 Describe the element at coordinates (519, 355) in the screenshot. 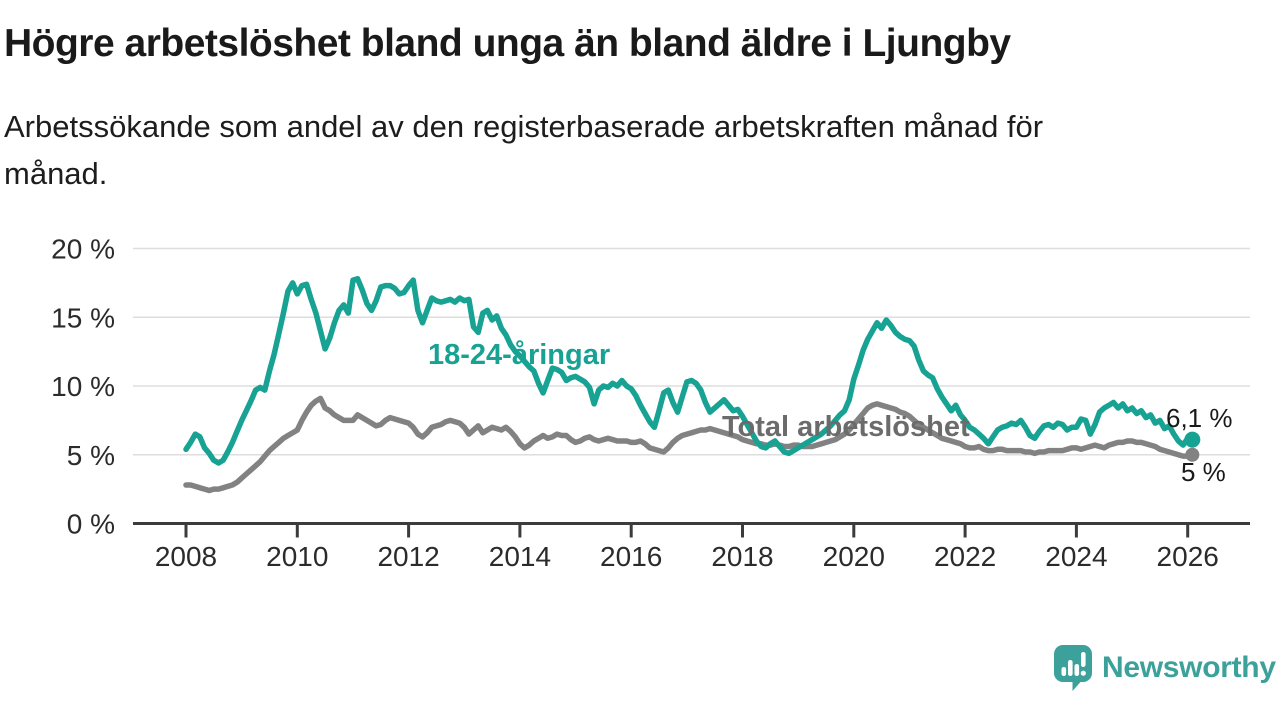

I see `series-label-youth: 18-24-åringar` at that location.